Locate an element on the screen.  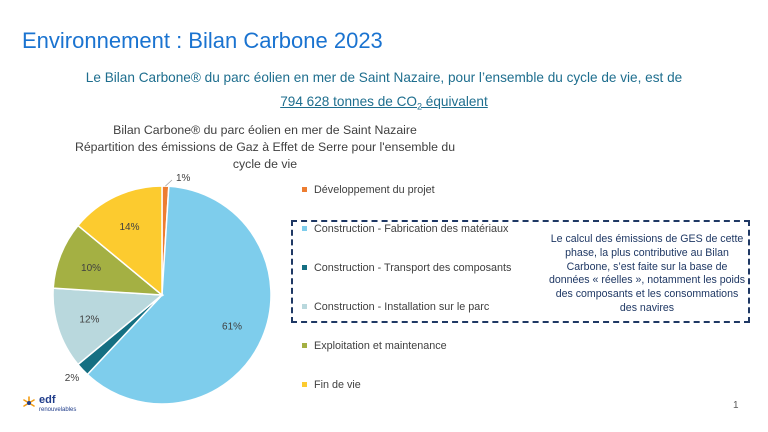
slice-data-label: 61% is located at coordinates (232, 326).